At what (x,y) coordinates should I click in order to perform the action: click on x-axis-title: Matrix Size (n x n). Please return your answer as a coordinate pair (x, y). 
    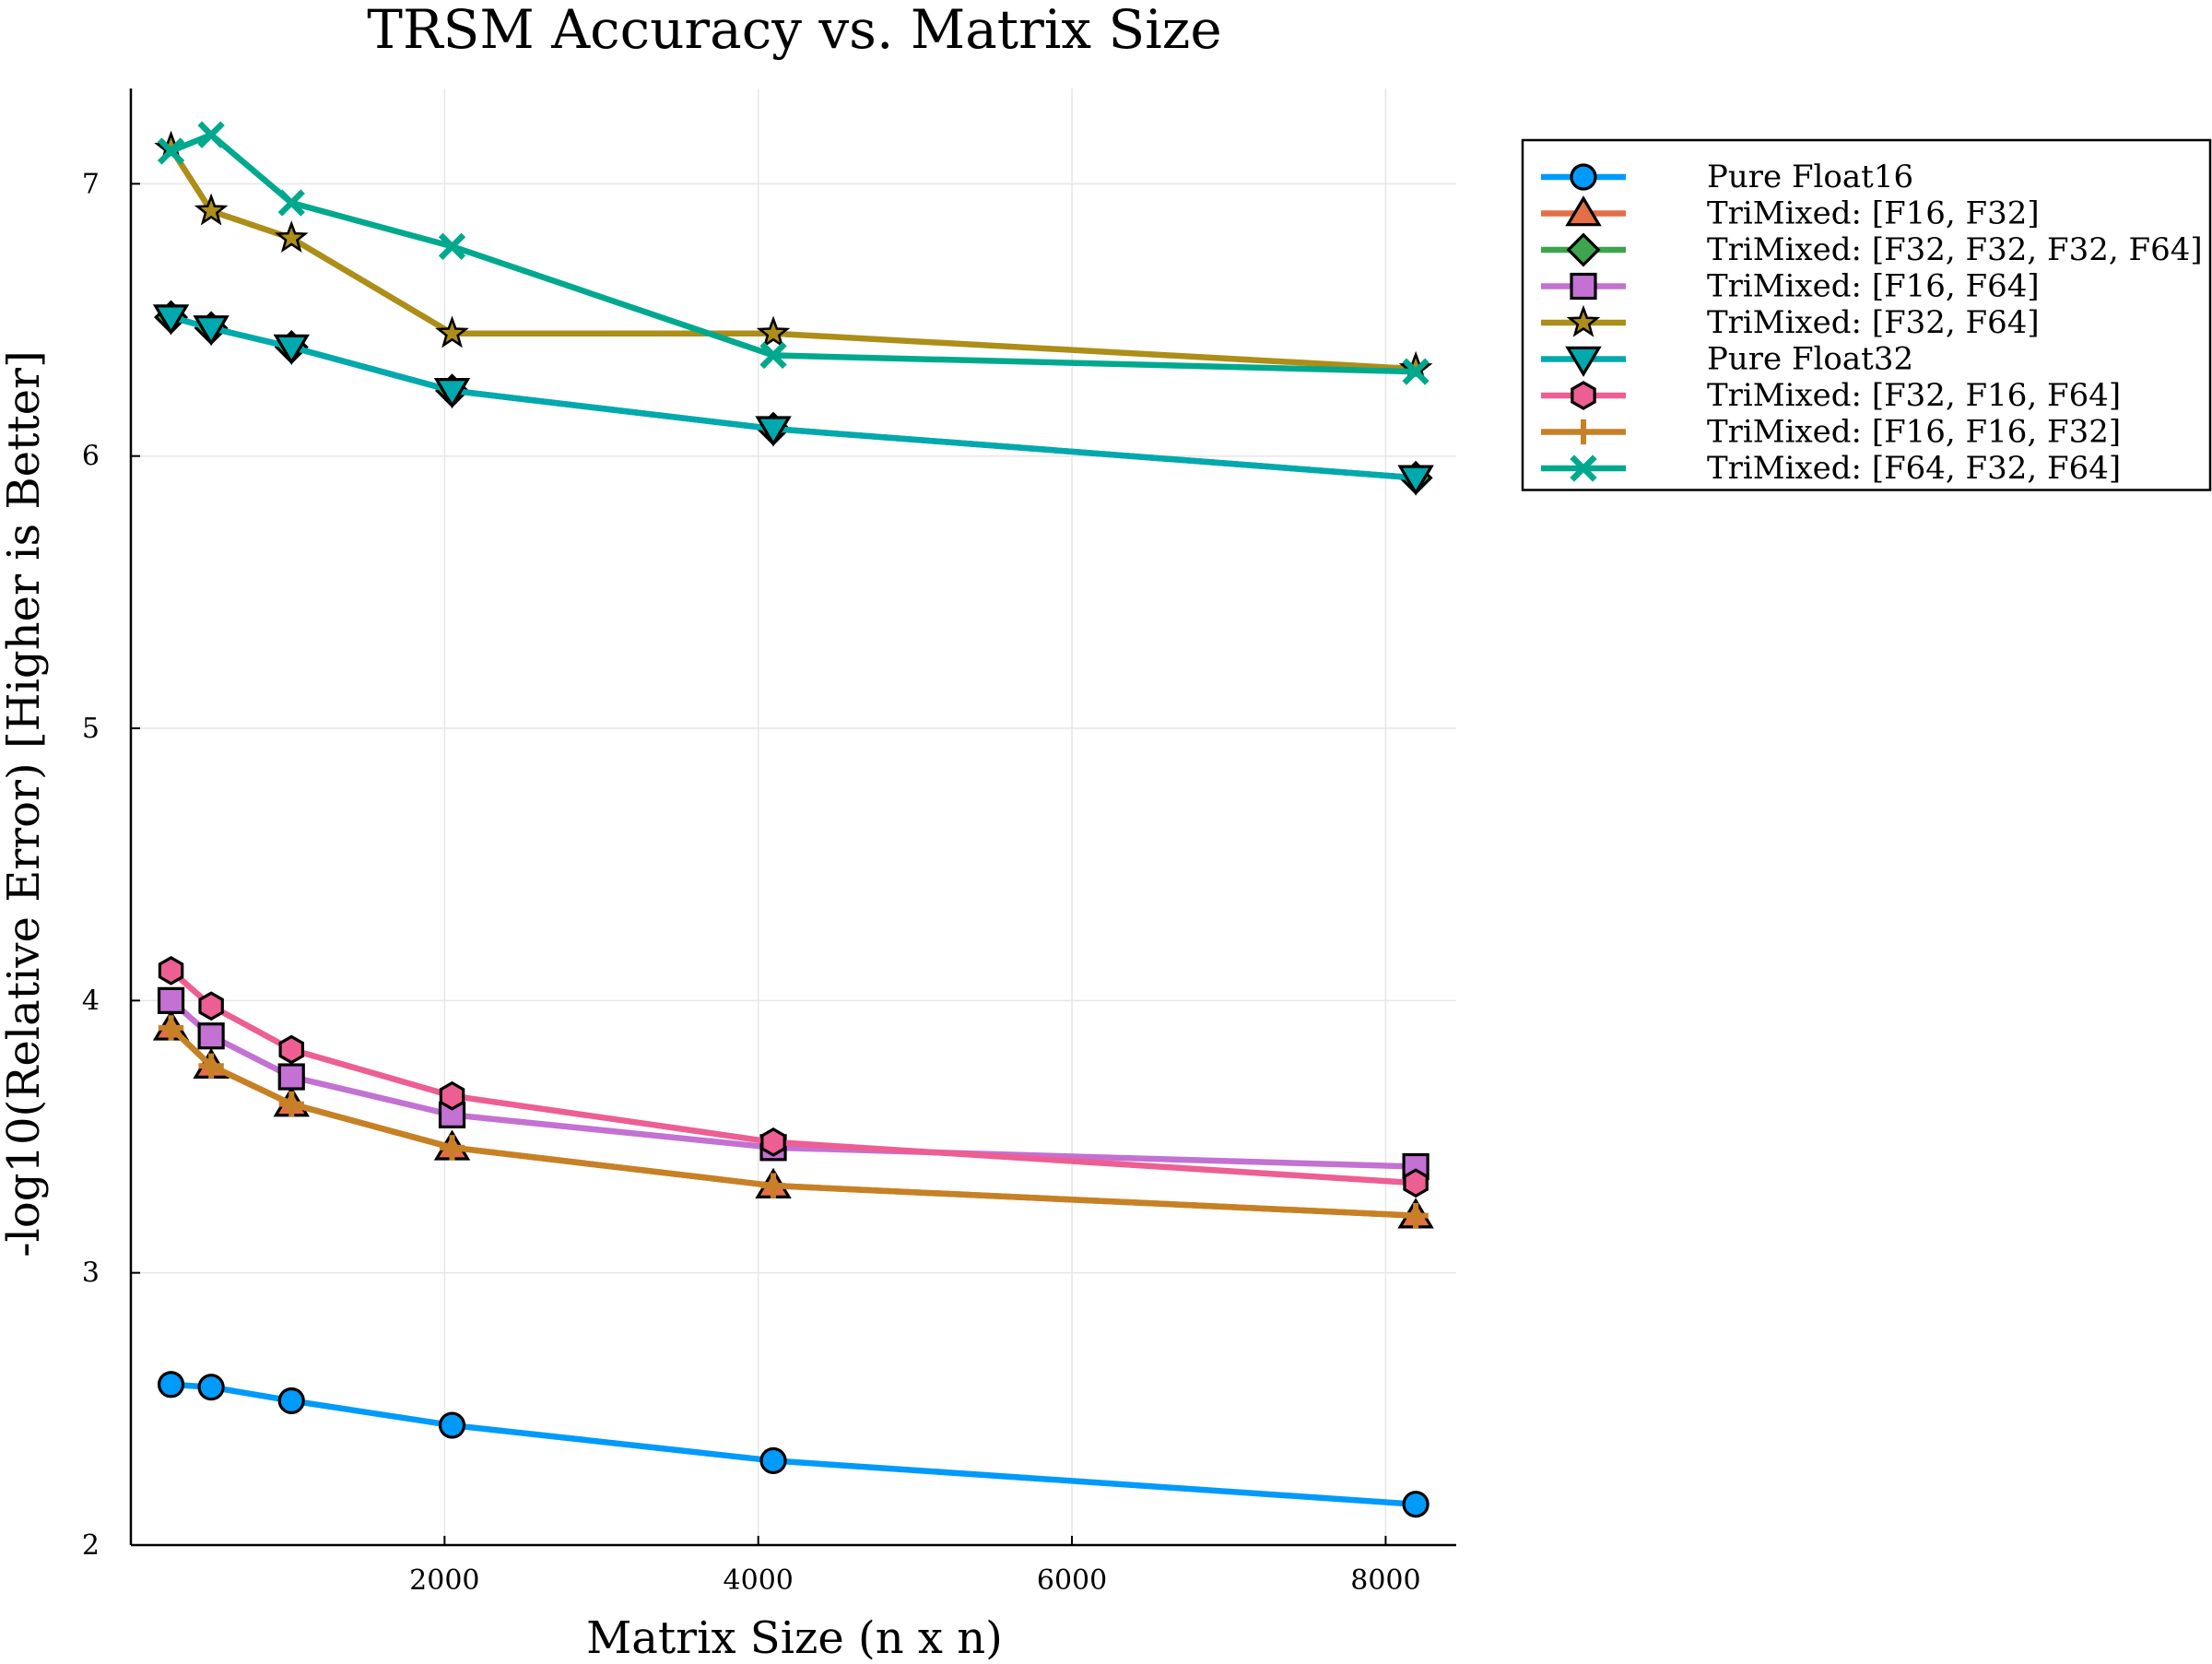
    Looking at the image, I should click on (794, 1635).